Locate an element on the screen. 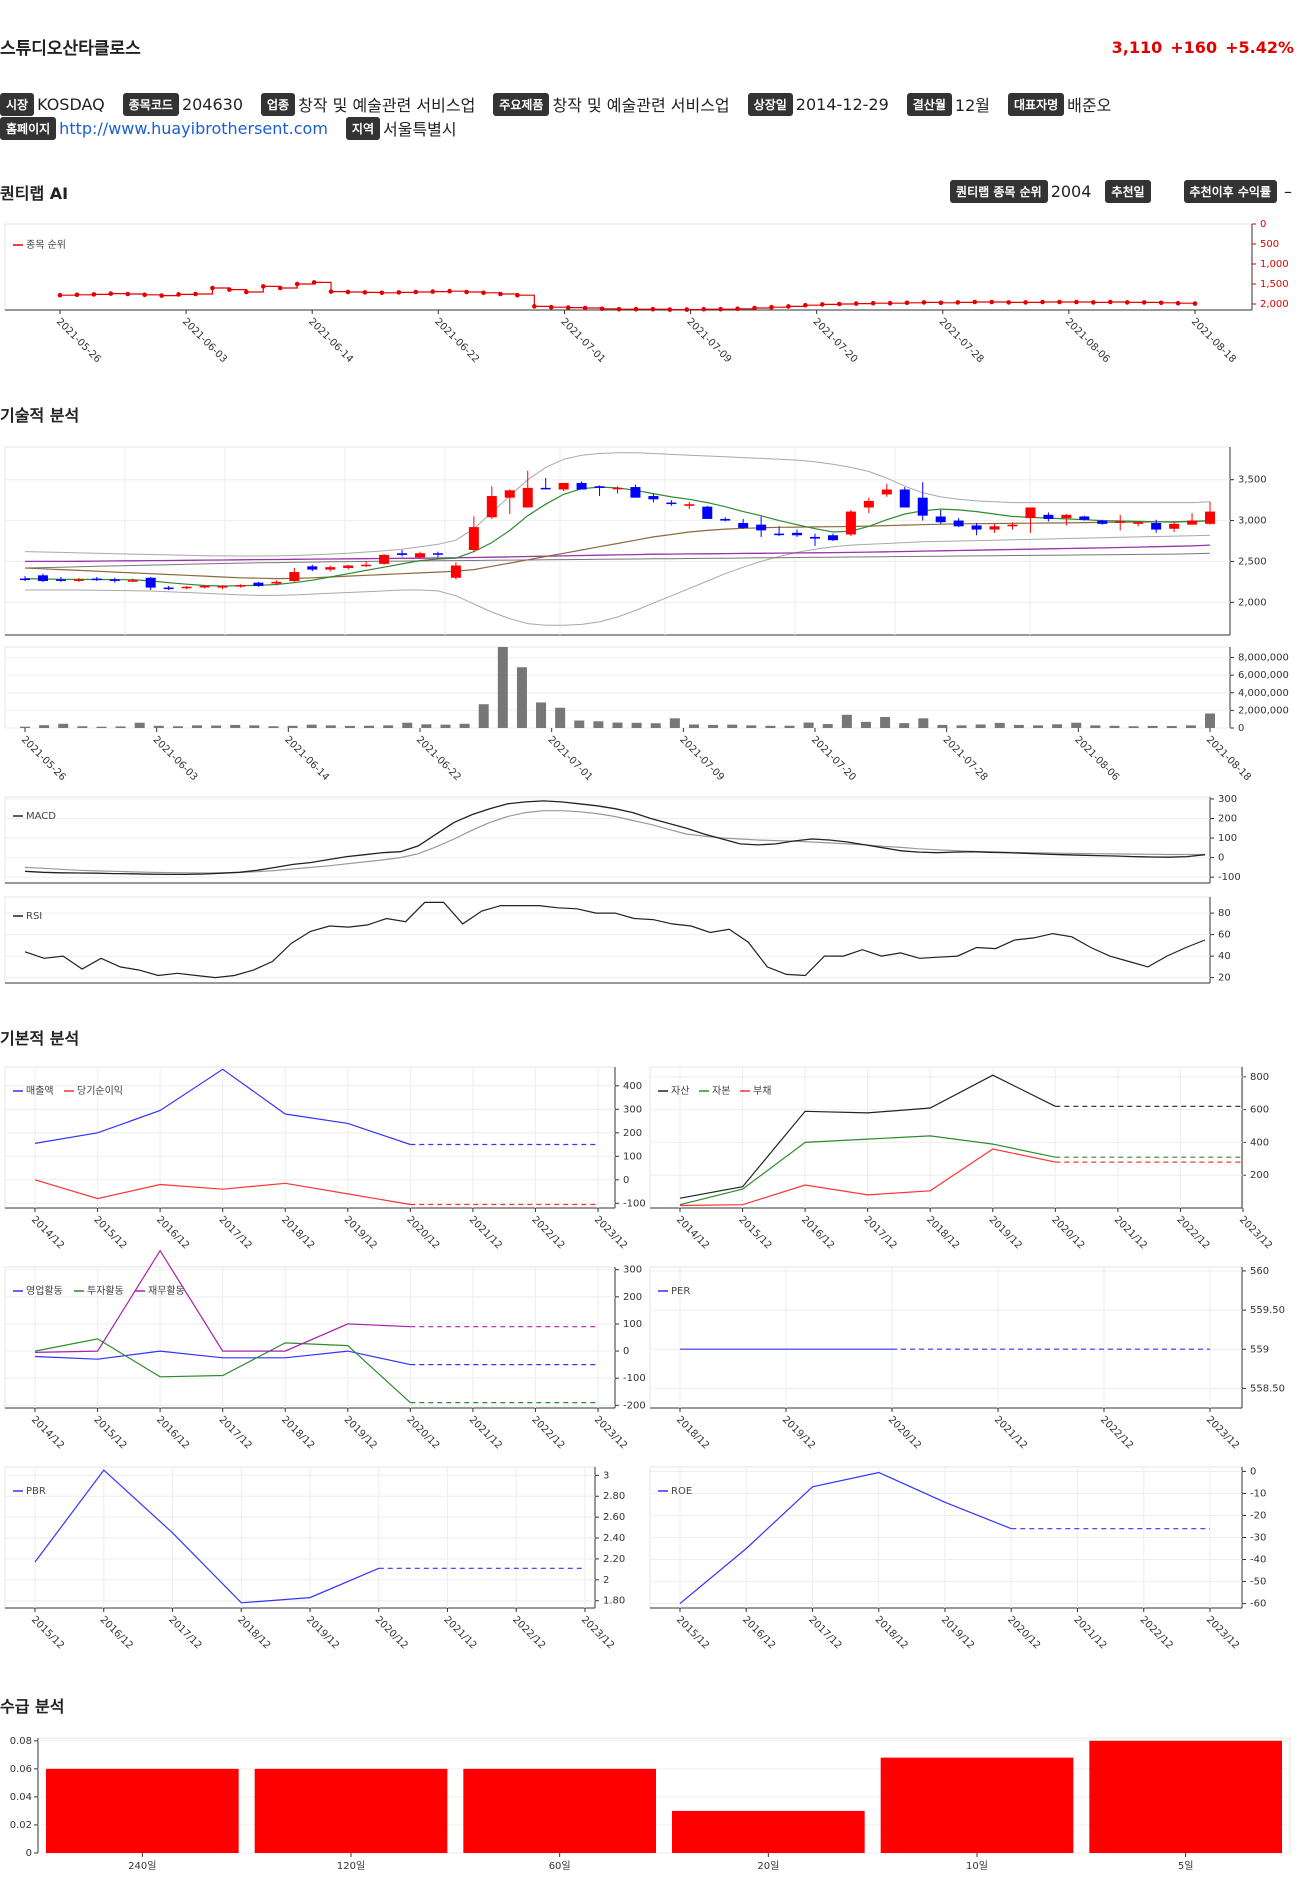 The height and width of the screenshot is (1893, 1296). section-supply-title: 수급 분석 is located at coordinates (32, 1706).